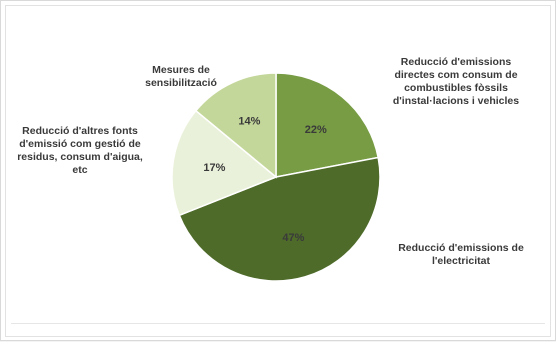  Describe the element at coordinates (80, 157) in the screenshot. I see `label-other-sources-line: residus, consum d'aigua,` at that location.